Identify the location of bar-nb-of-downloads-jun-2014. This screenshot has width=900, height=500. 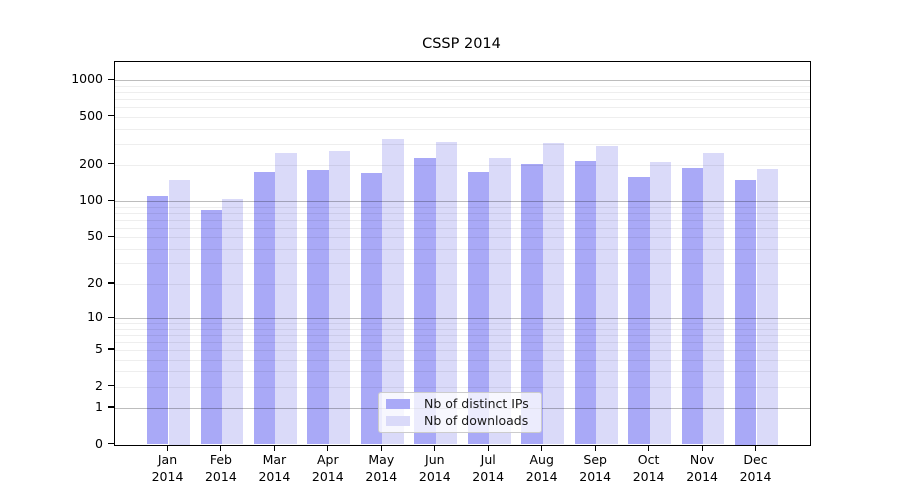
(446, 293).